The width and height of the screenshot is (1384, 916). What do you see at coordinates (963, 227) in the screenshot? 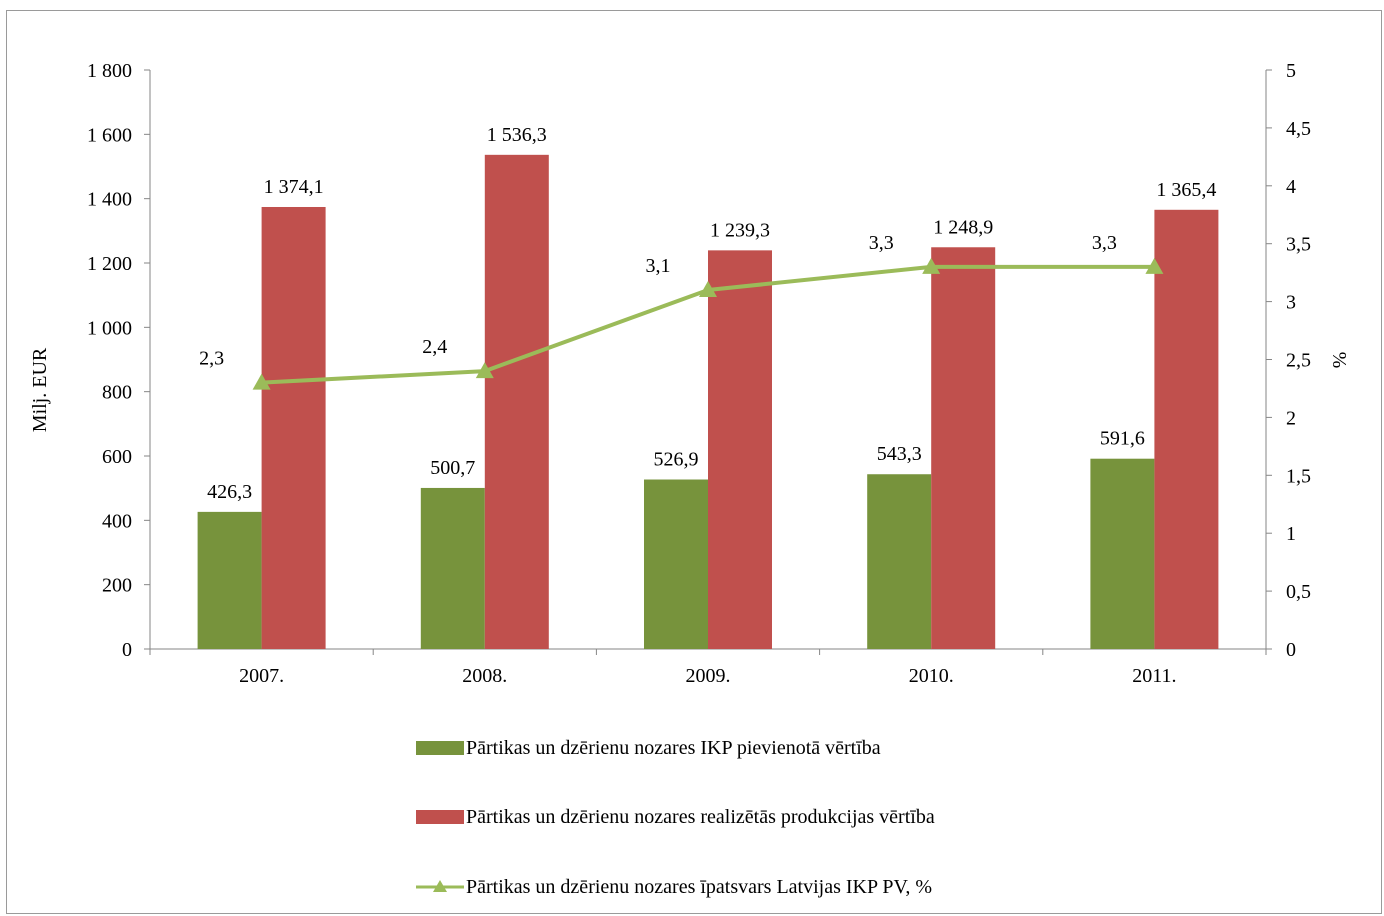
I see `data-label-production-value: 1 248,9` at bounding box center [963, 227].